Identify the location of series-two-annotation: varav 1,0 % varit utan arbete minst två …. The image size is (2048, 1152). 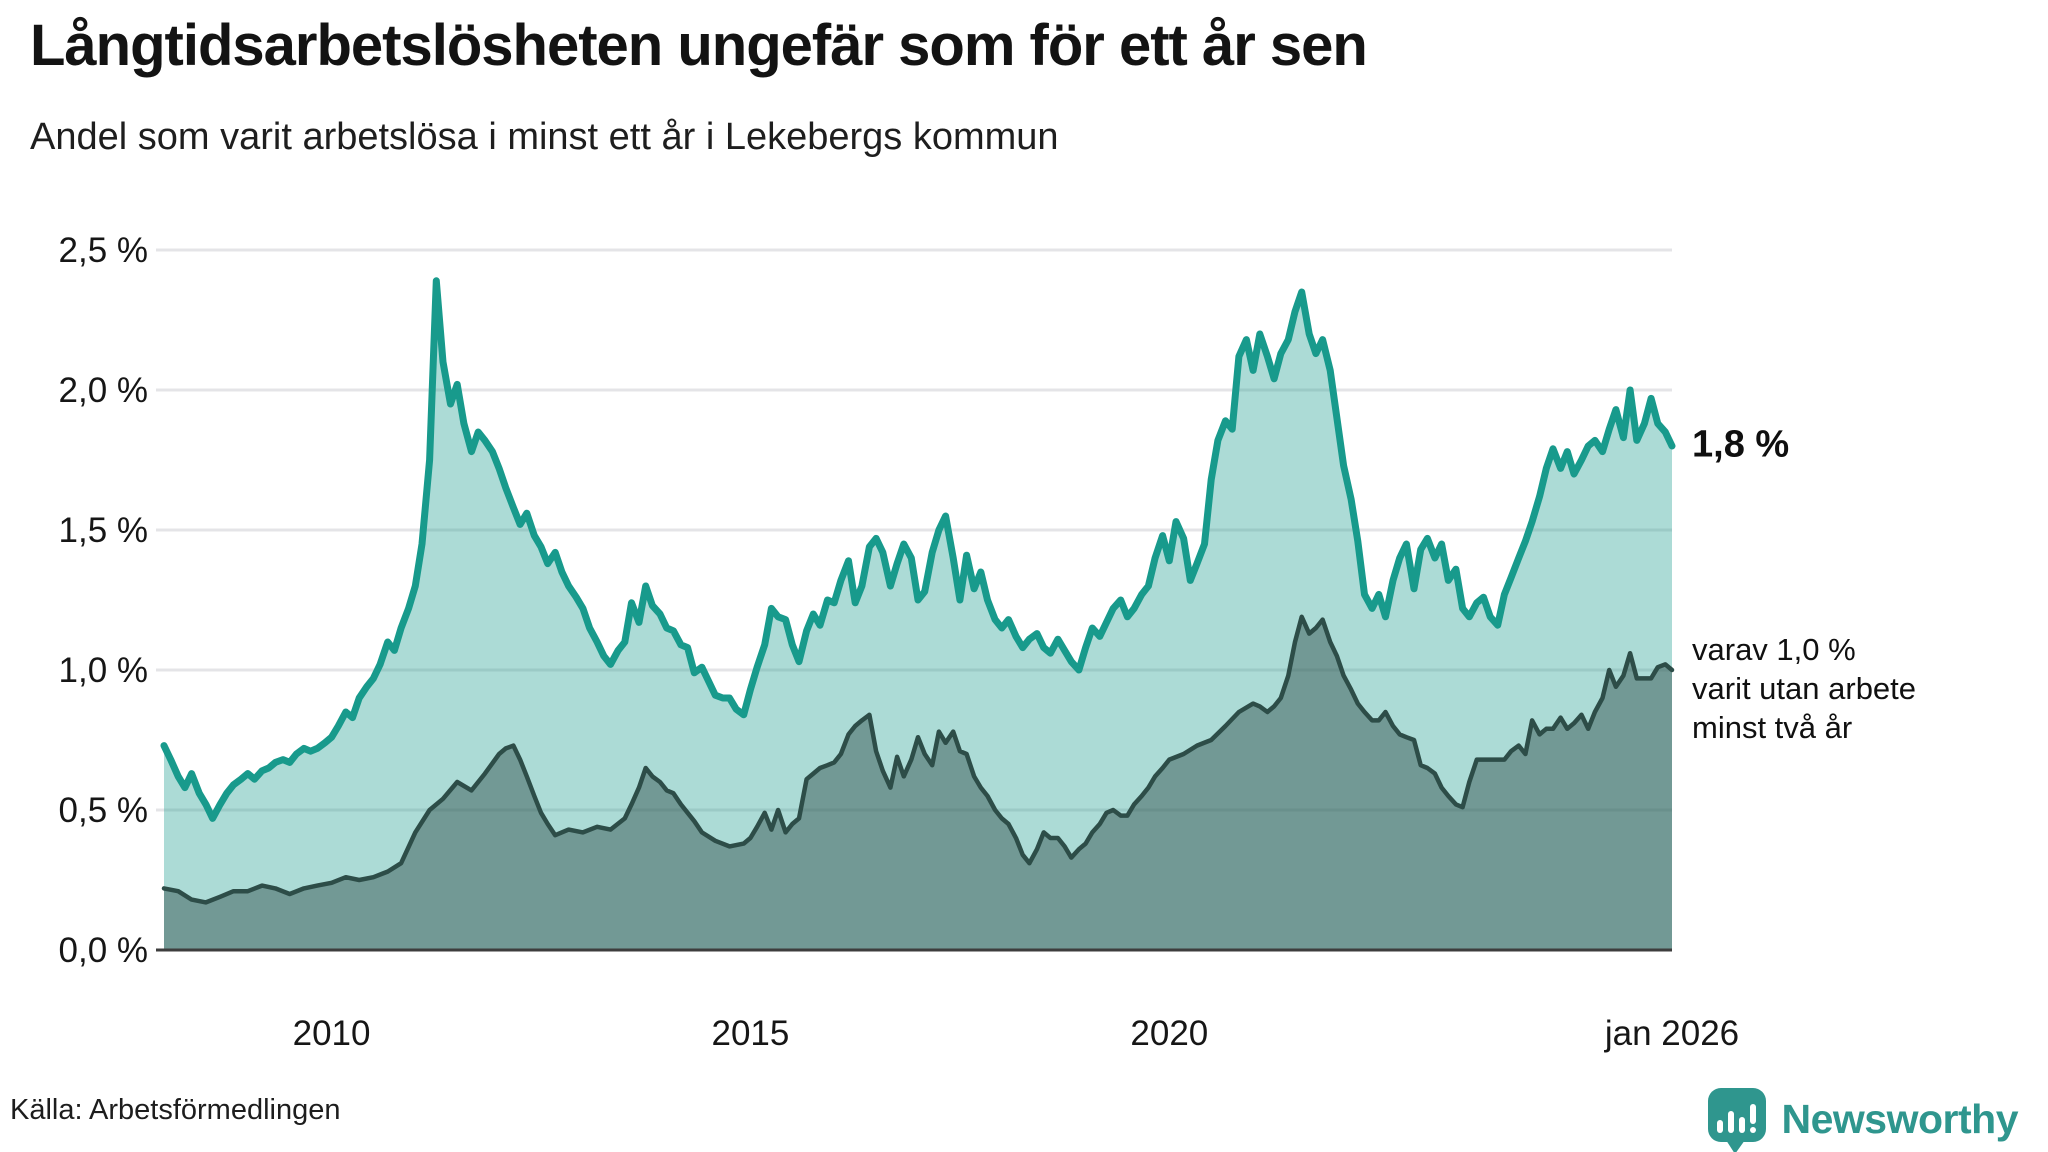
(1804, 688).